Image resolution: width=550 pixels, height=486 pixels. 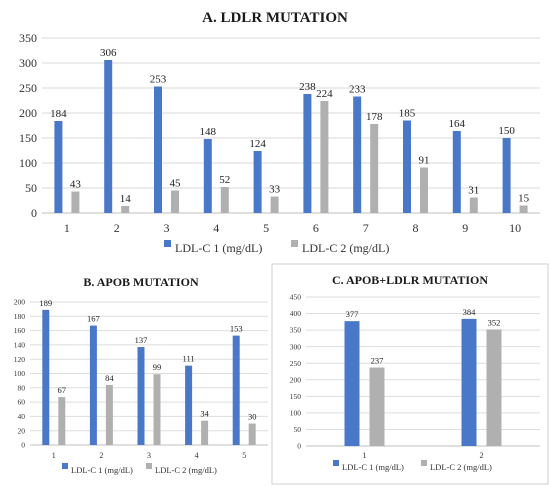 I want to click on panel-a-data-label-s1-6: 238, so click(x=307, y=87).